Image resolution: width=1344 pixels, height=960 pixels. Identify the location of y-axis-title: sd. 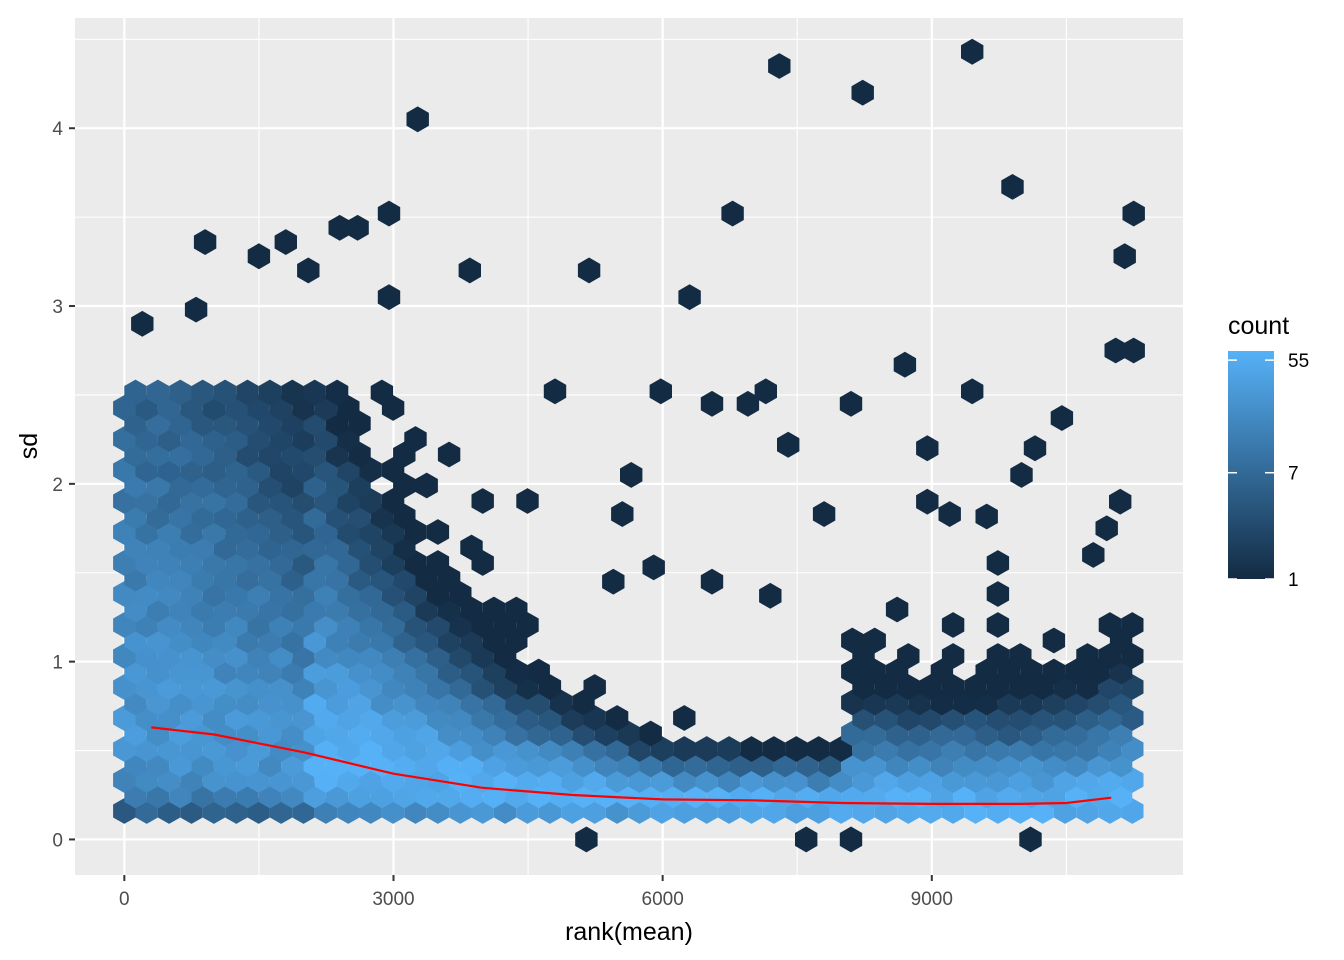
(29, 446).